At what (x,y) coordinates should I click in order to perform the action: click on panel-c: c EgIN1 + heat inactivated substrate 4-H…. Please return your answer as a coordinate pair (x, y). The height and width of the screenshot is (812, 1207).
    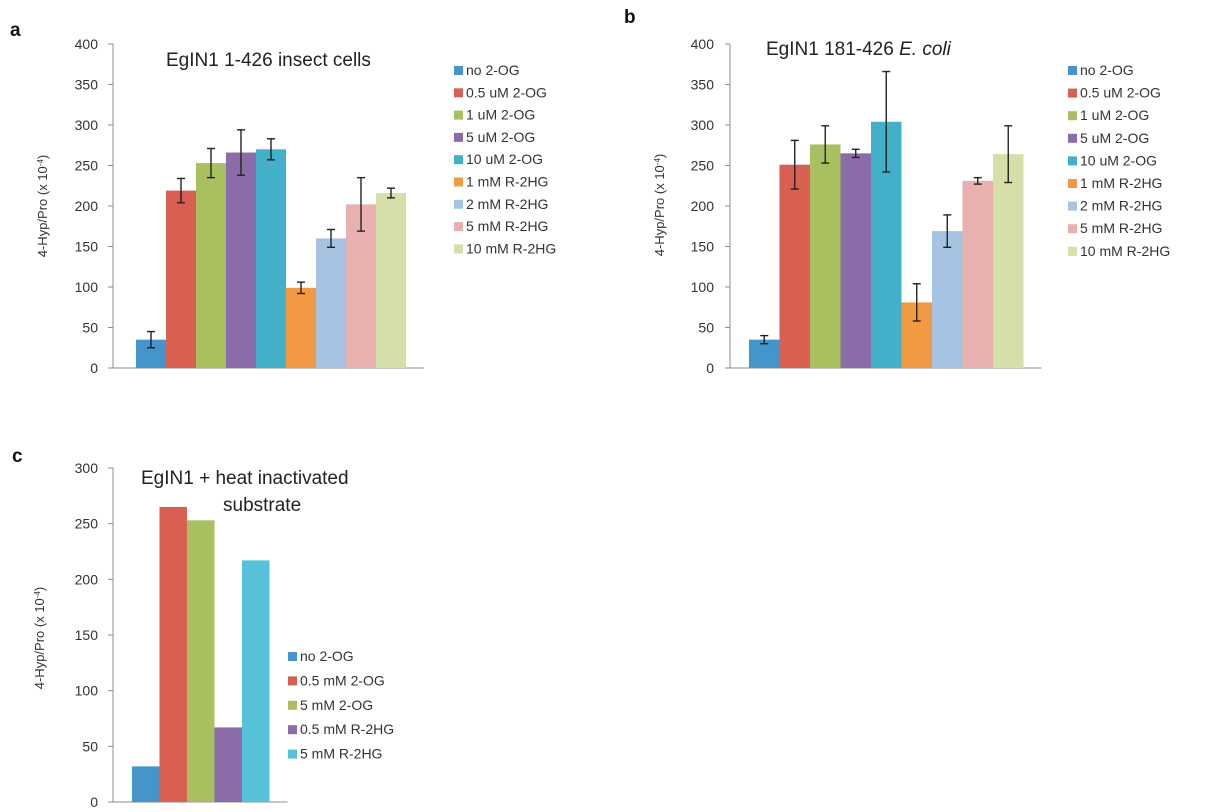
    Looking at the image, I should click on (203, 628).